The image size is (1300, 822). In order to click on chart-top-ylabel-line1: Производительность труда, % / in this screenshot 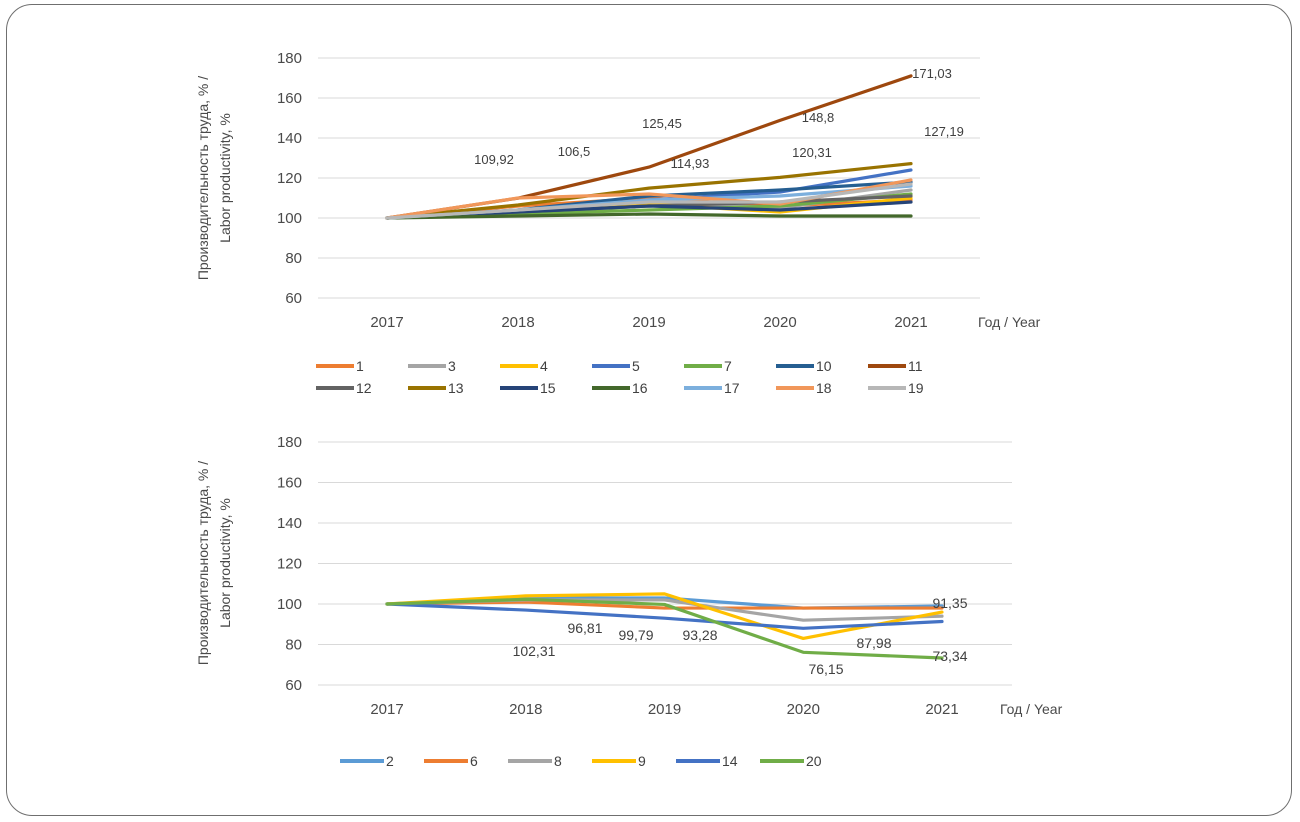, I will do `click(203, 178)`.